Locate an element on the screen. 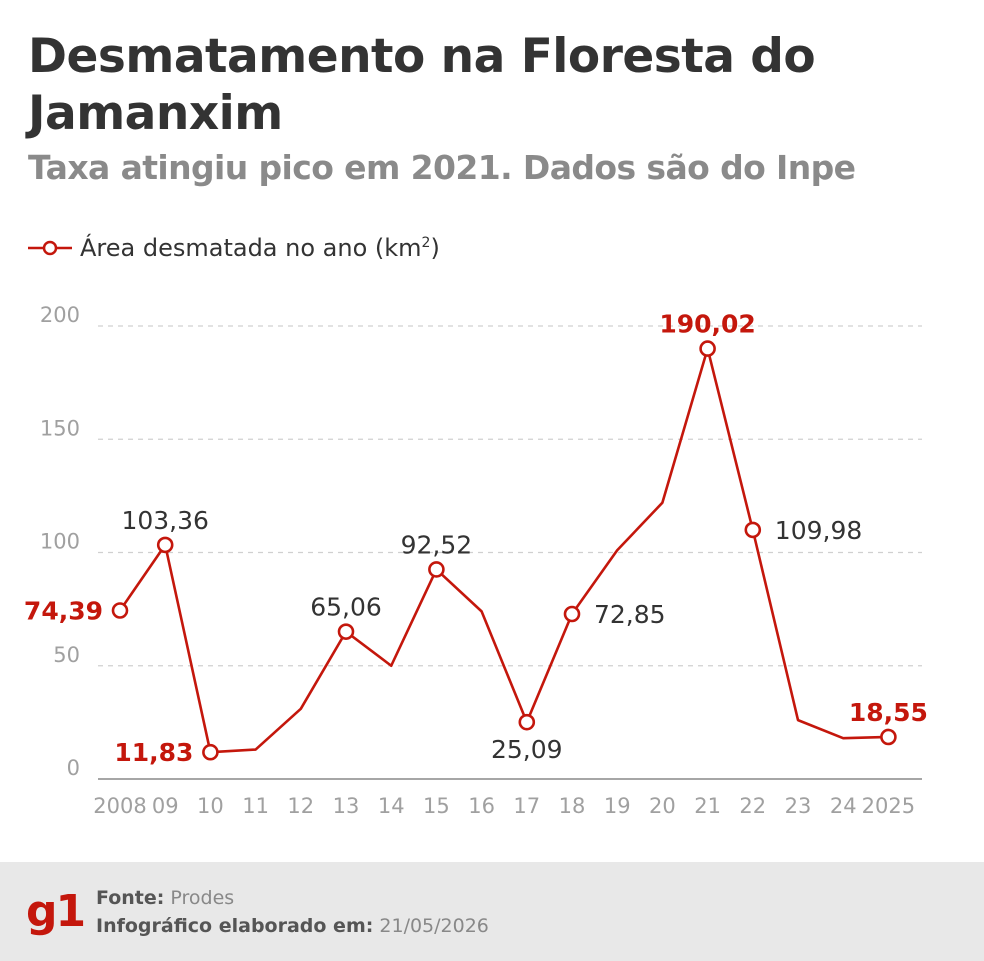  data-point-2022 is located at coordinates (753, 530).